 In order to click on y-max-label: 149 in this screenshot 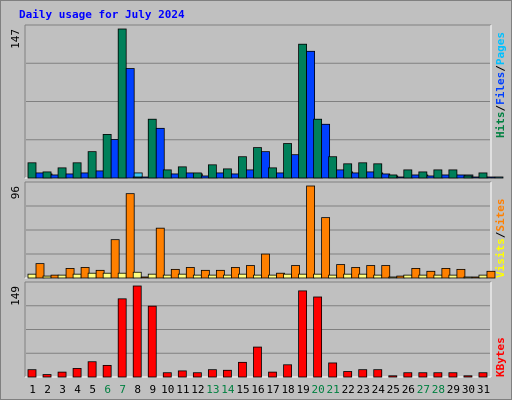, I will do `click(15, 296)`.